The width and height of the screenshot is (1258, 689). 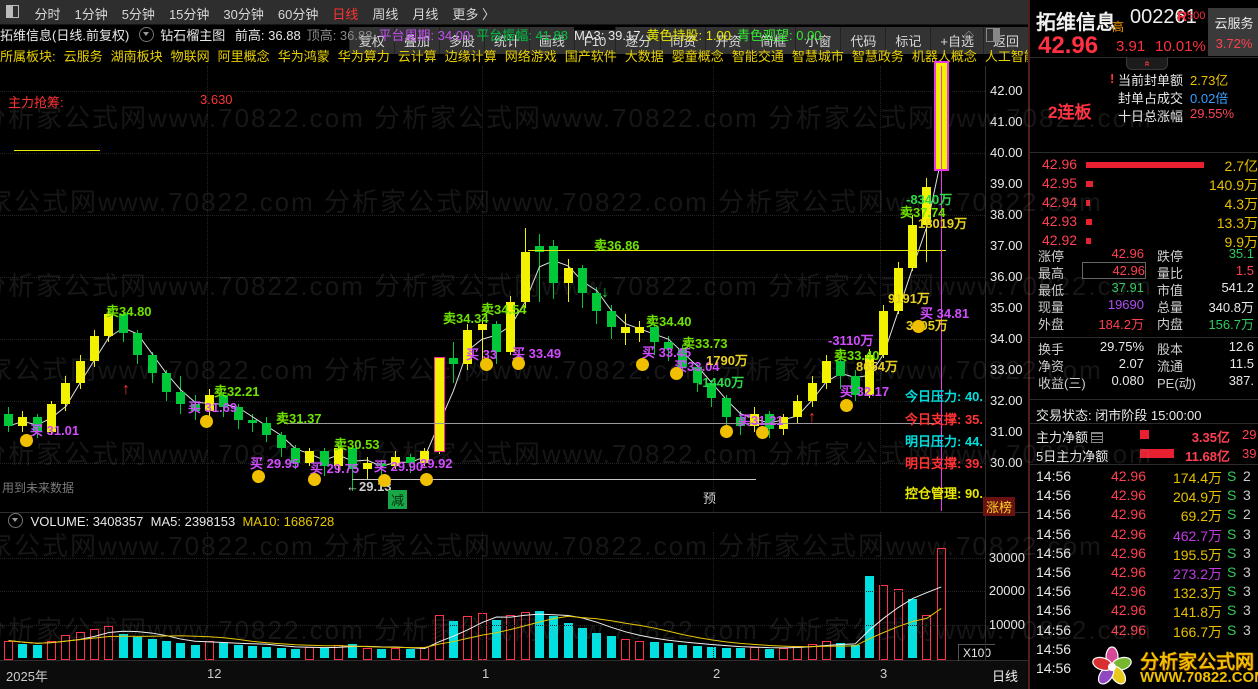 I want to click on diamond-icon: ◇, so click(x=969, y=34).